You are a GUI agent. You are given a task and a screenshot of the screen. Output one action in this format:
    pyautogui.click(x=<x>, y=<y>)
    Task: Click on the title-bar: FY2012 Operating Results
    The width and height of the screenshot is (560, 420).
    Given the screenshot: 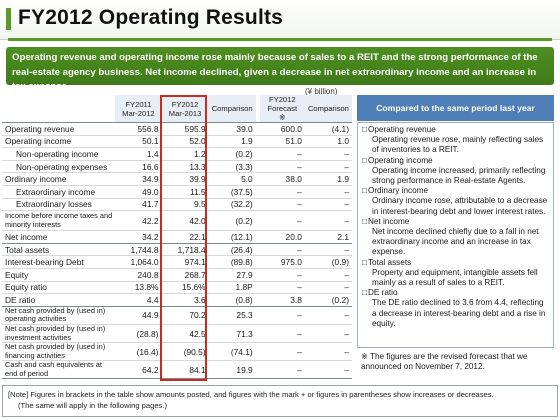 What is the action you would take?
    pyautogui.click(x=280, y=20)
    